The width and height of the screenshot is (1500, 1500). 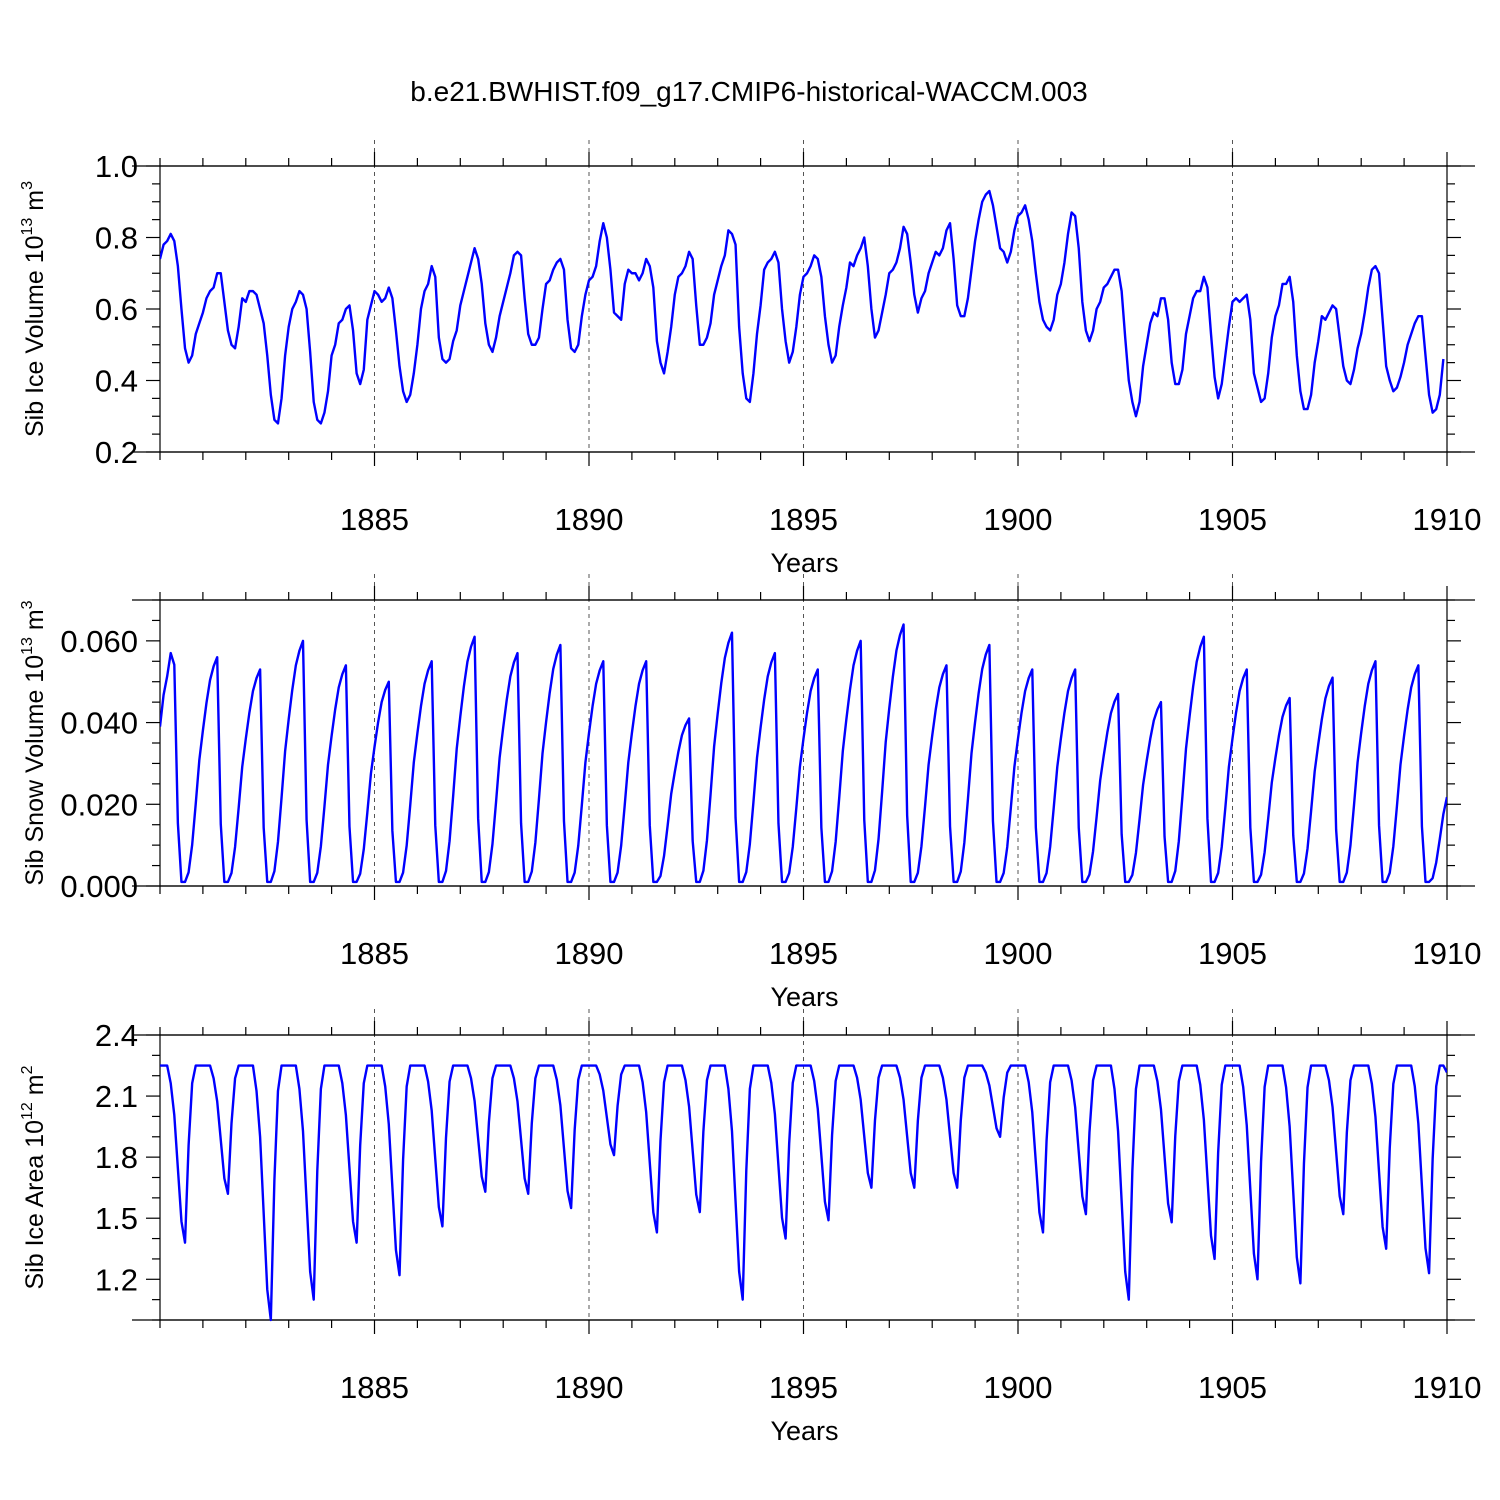 What do you see at coordinates (34, 742) in the screenshot?
I see `y-axis-label: Sib Snow Volume 1013 m3` at bounding box center [34, 742].